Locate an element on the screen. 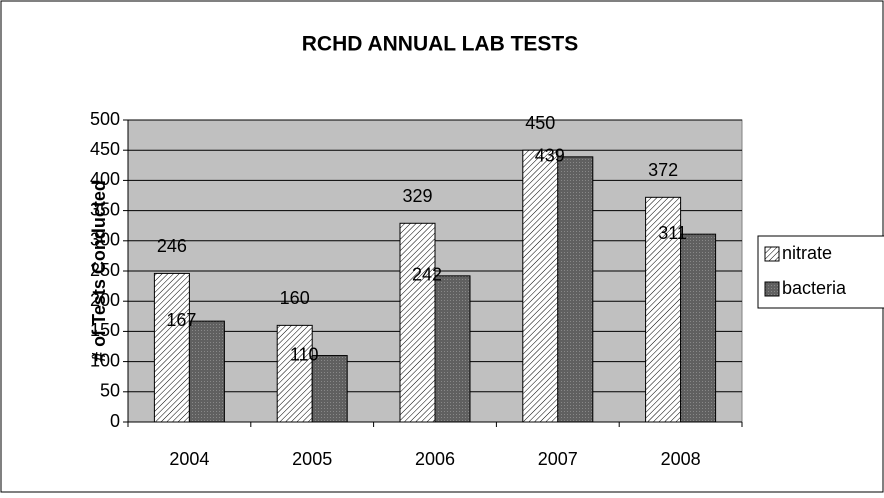  data-label: 242 is located at coordinates (427, 275).